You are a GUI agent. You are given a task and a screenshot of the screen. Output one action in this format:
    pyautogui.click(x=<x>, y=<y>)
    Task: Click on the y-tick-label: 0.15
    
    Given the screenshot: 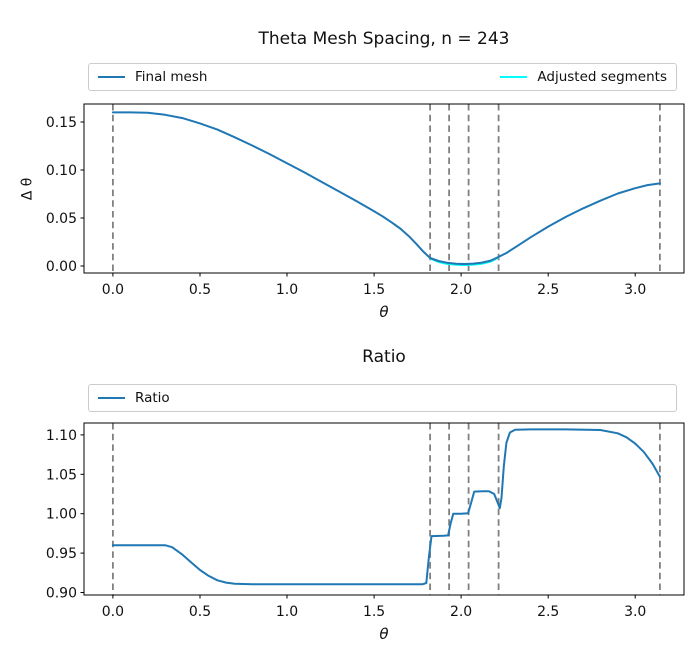 What is the action you would take?
    pyautogui.click(x=61, y=123)
    